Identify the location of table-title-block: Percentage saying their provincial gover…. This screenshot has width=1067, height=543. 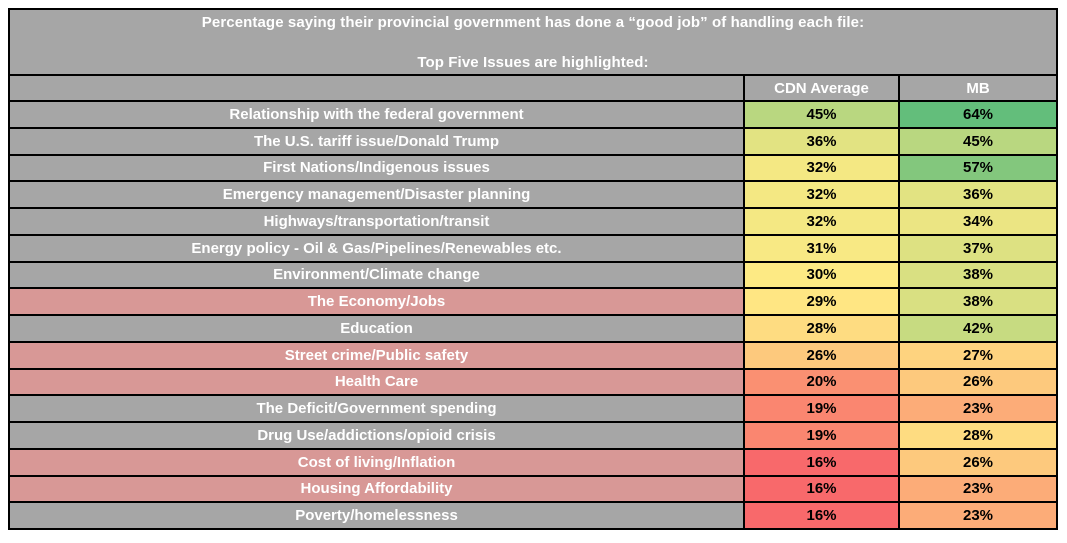
(533, 42).